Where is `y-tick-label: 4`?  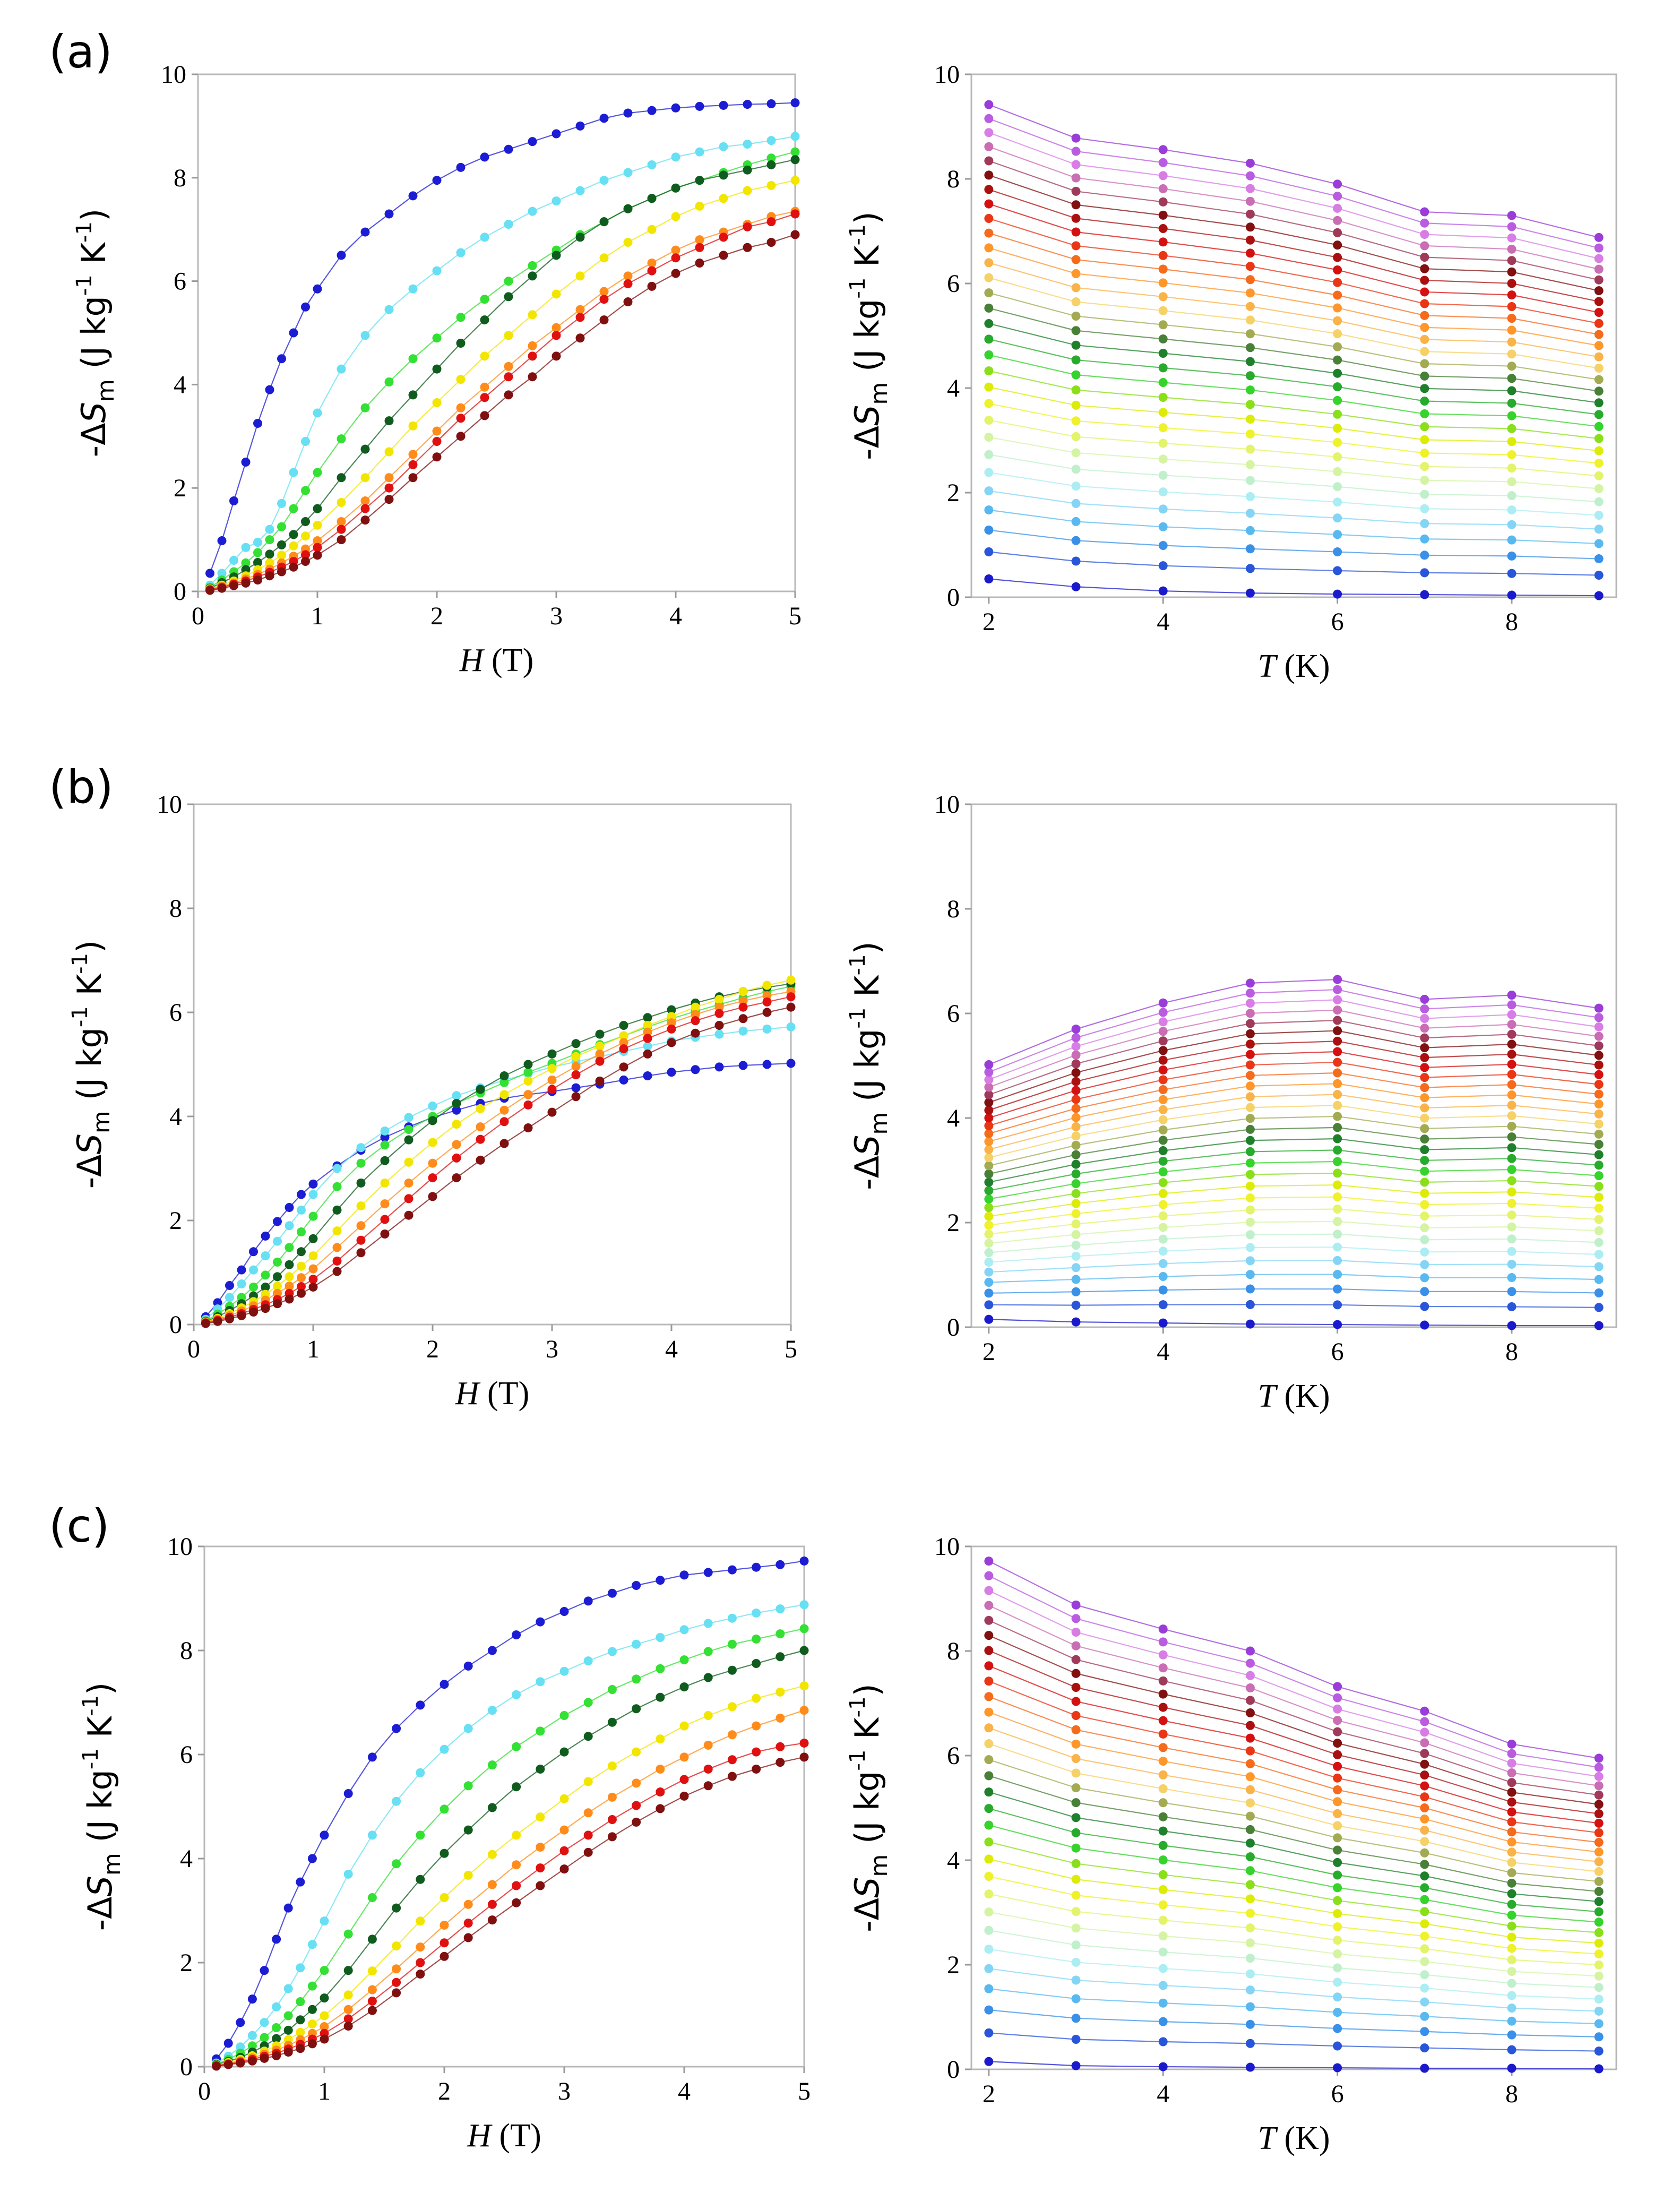 y-tick-label: 4 is located at coordinates (186, 1859).